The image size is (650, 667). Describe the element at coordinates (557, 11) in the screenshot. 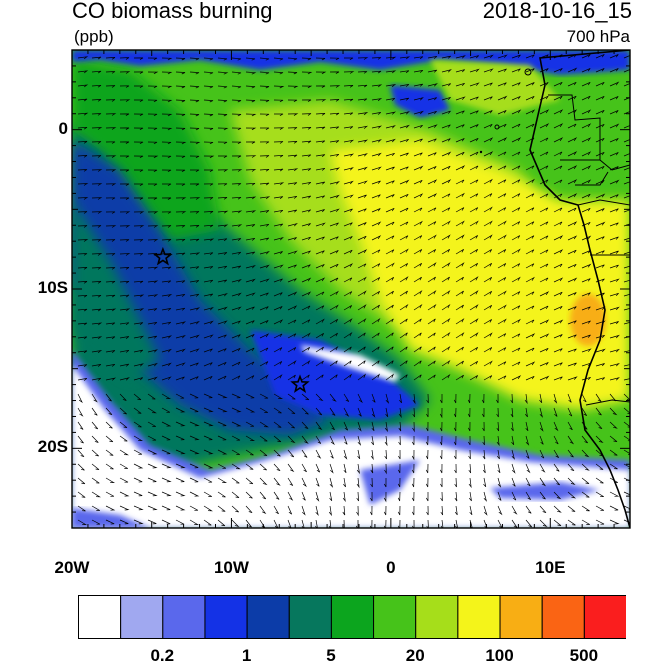

I see `datetime-label: 2018-10-16_15` at that location.